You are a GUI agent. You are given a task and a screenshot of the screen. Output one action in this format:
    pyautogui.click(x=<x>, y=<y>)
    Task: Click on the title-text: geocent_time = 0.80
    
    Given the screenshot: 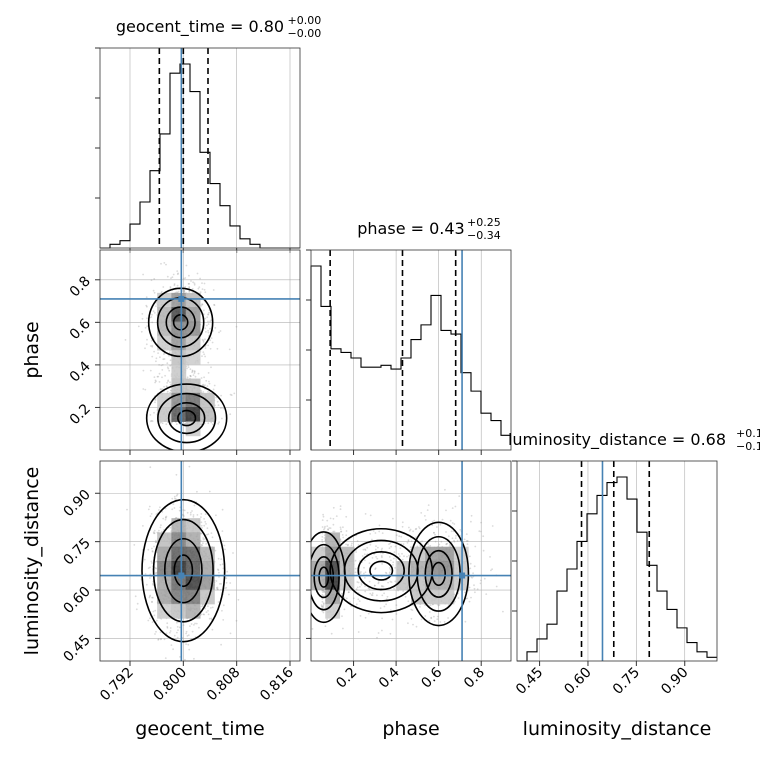 What is the action you would take?
    pyautogui.click(x=200, y=27)
    